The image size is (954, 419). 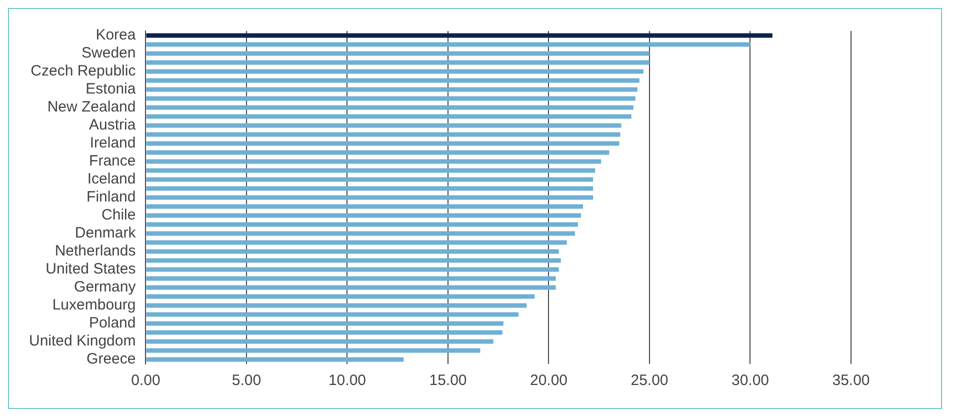 I want to click on y-tick-label: Ireland, so click(x=113, y=143).